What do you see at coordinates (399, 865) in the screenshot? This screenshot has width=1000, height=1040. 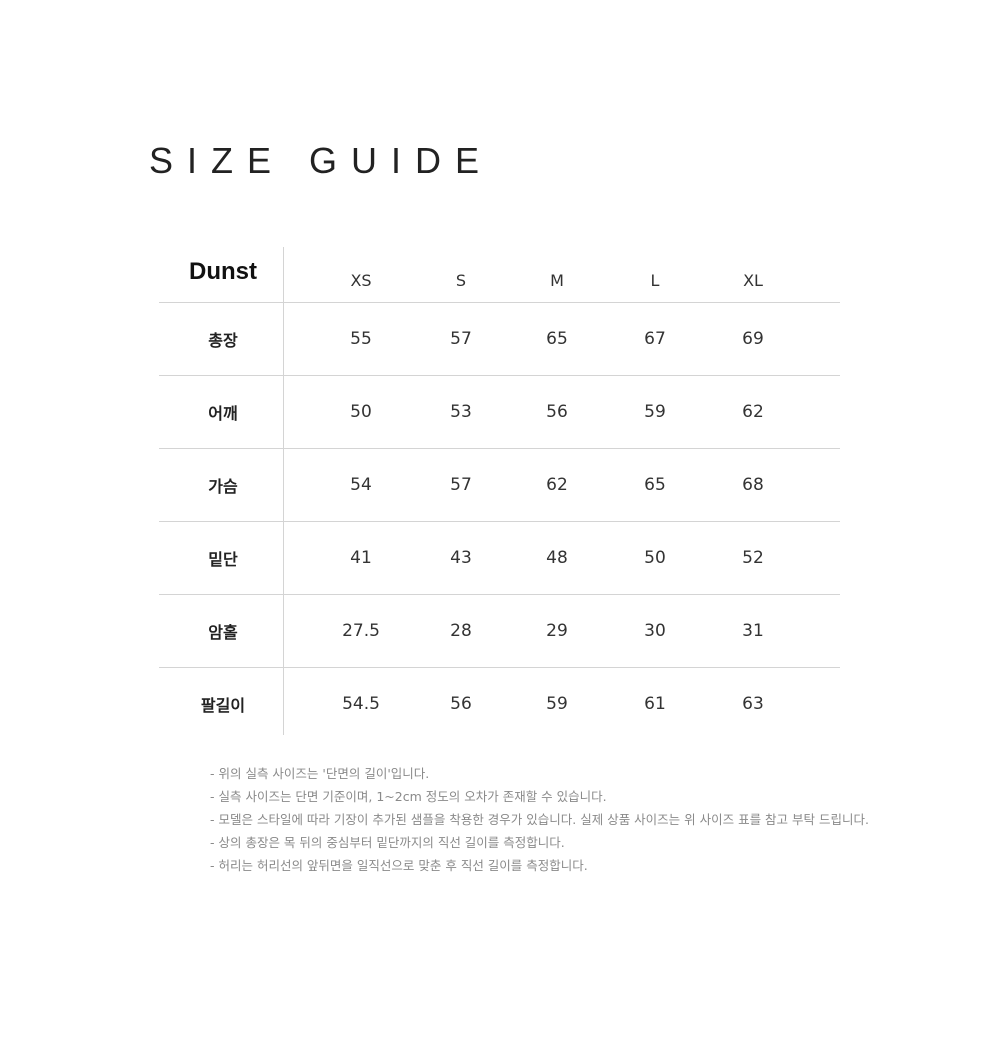 I see `note-line: - 허리는 허리선의 앞뒤면을 일직선으로 맞춘 후 직선 길이를 측정합니다.` at bounding box center [399, 865].